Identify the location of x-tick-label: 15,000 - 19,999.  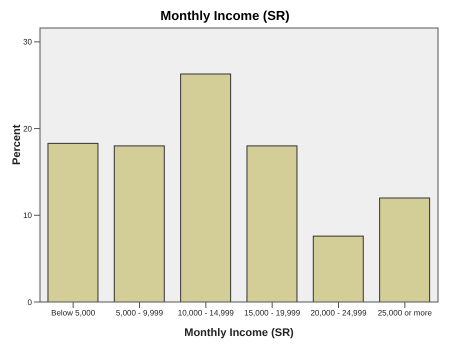
(272, 313).